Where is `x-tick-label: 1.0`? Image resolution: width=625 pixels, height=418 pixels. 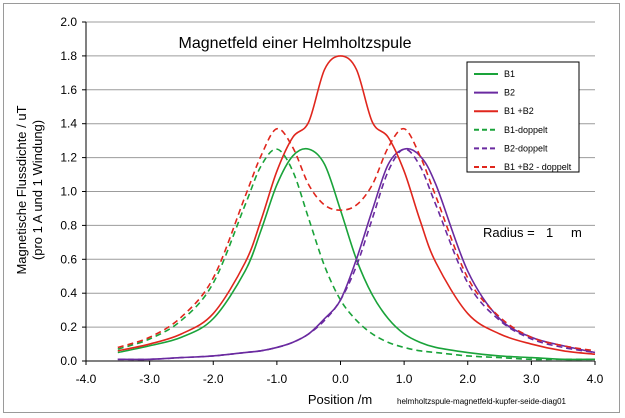 x-tick-label: 1.0 is located at coordinates (404, 379).